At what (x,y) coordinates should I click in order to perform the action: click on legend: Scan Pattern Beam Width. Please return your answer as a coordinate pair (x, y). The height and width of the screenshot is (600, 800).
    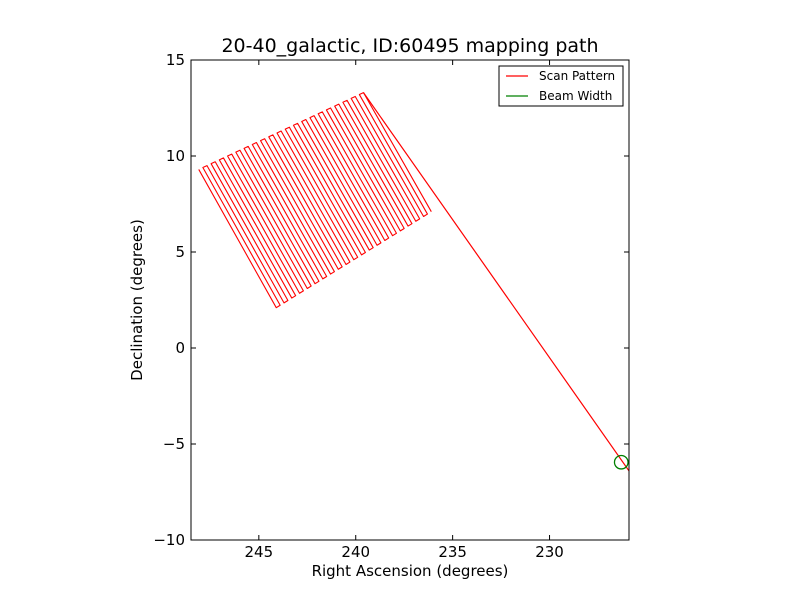
    Looking at the image, I should click on (561, 86).